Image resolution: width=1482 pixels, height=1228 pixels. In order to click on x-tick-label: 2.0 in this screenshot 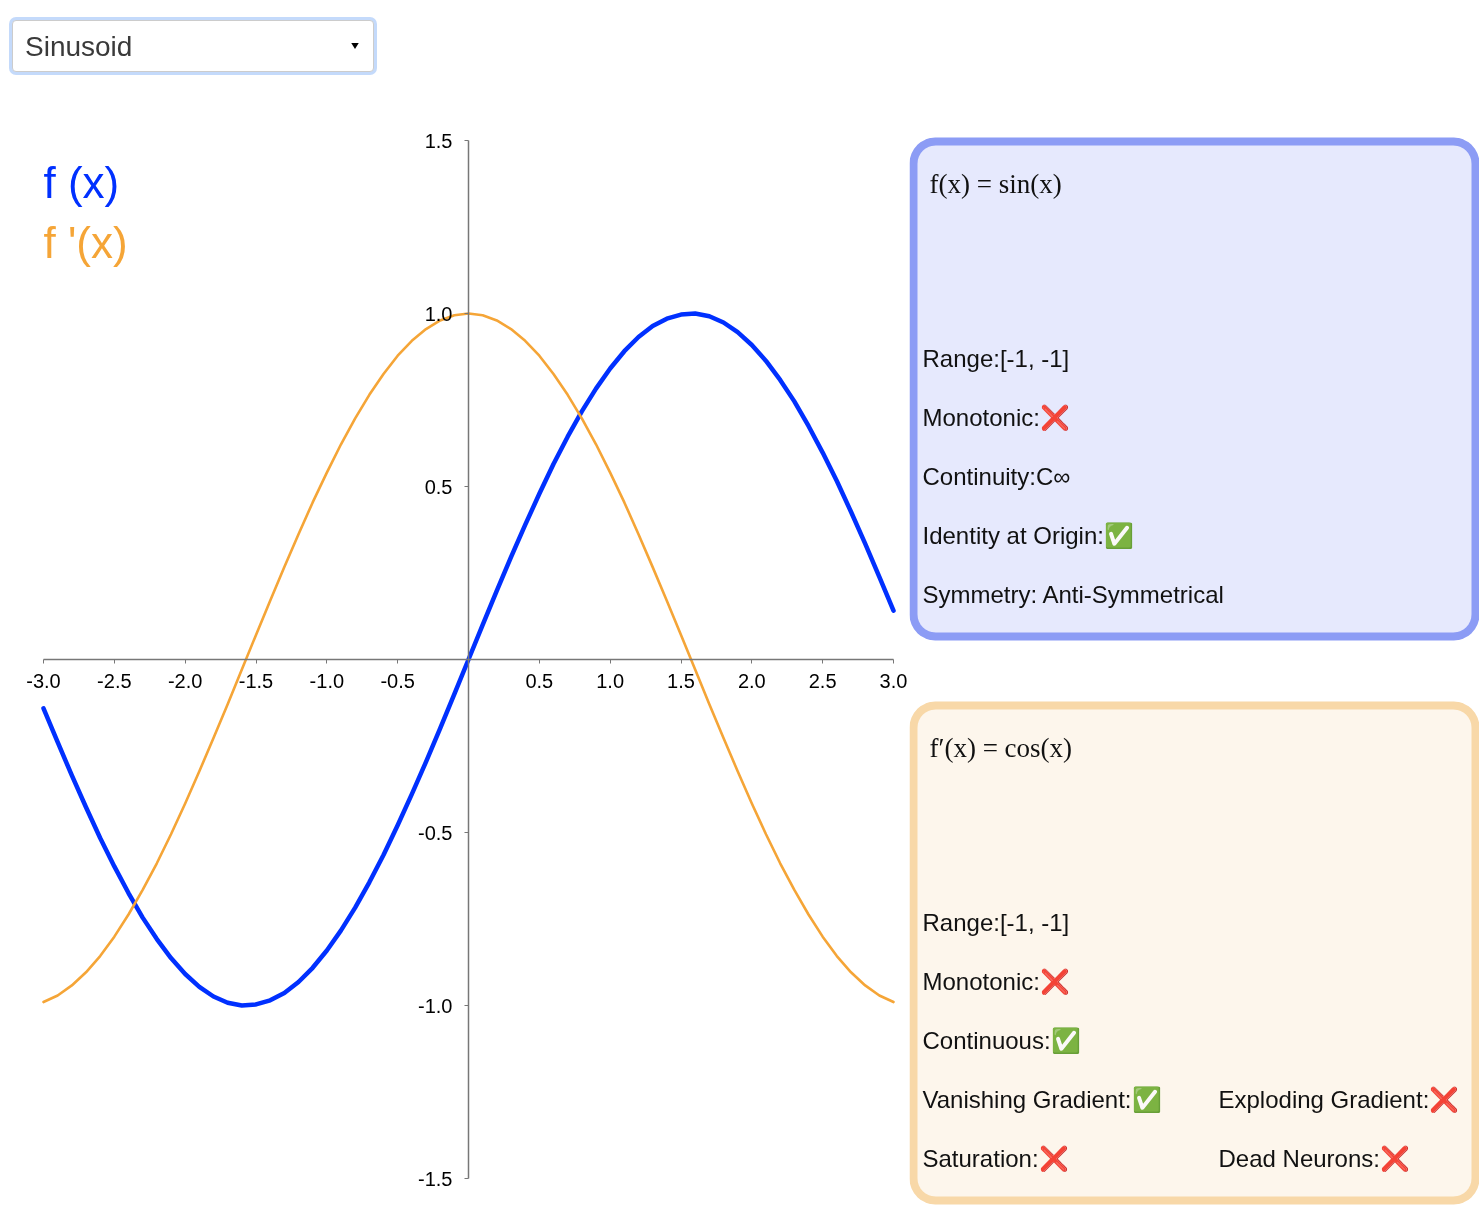, I will do `click(751, 680)`.